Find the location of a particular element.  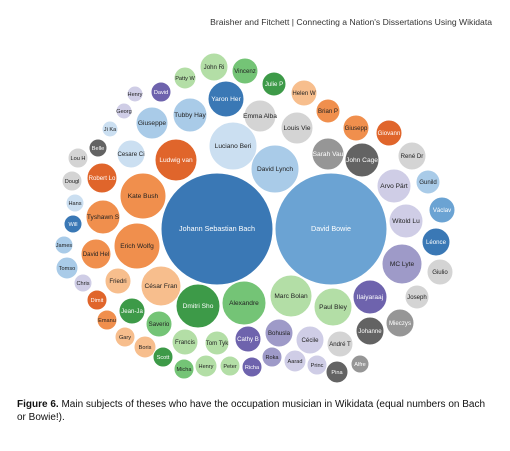

bubble: Boris is located at coordinates (145, 347).